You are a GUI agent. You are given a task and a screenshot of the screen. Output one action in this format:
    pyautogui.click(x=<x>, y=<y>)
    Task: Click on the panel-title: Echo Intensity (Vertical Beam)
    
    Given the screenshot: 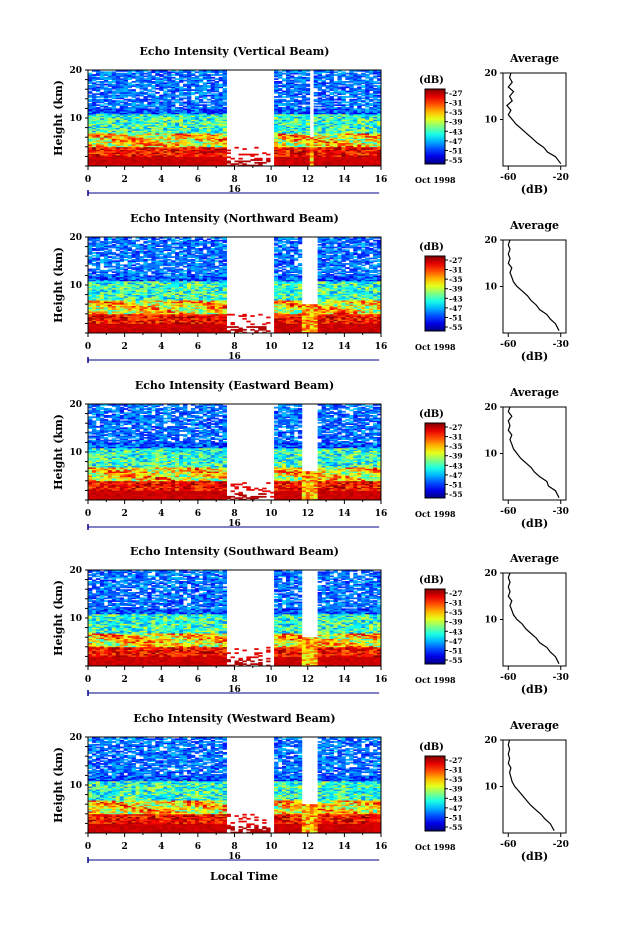 What is the action you would take?
    pyautogui.click(x=234, y=51)
    